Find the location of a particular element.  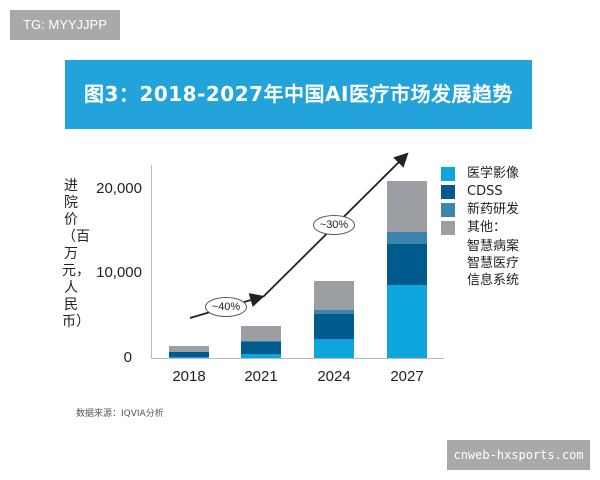

legend-label: 其他： is located at coordinates (487, 227).